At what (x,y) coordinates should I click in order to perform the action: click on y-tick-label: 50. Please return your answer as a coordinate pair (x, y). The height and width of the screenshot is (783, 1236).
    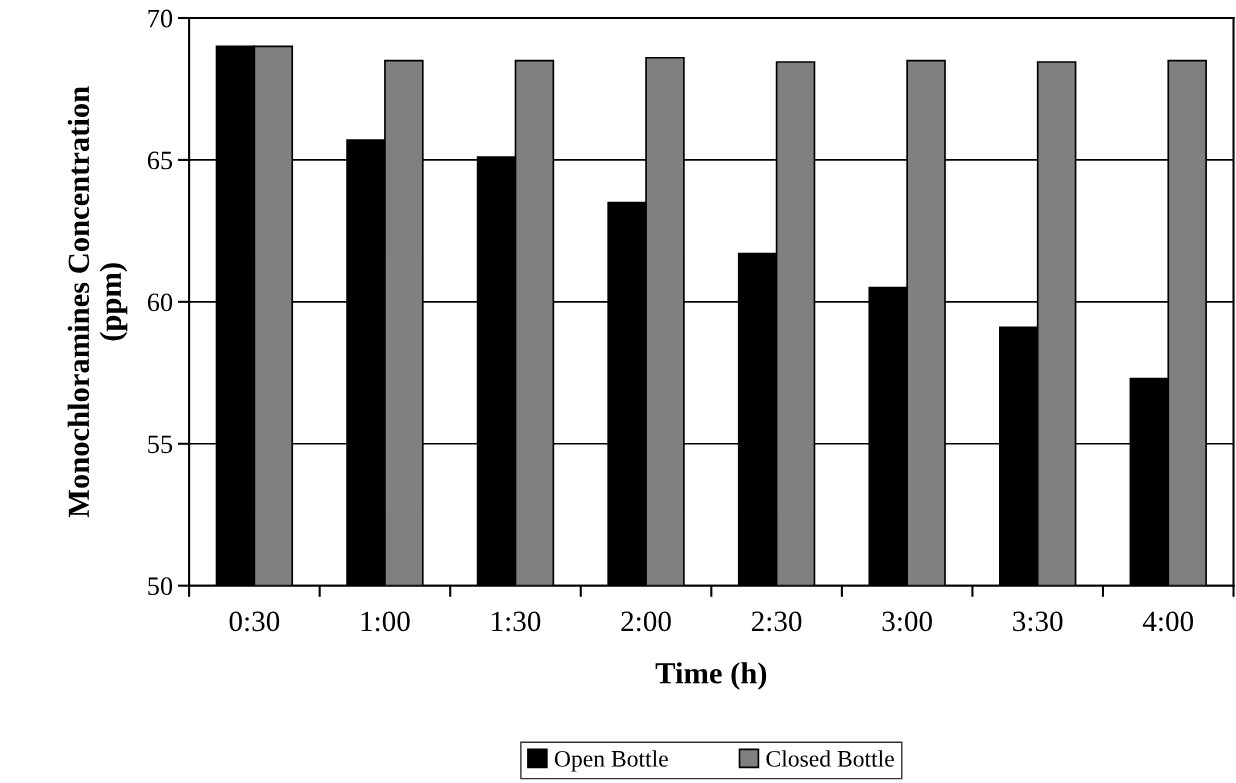
    Looking at the image, I should click on (160, 586).